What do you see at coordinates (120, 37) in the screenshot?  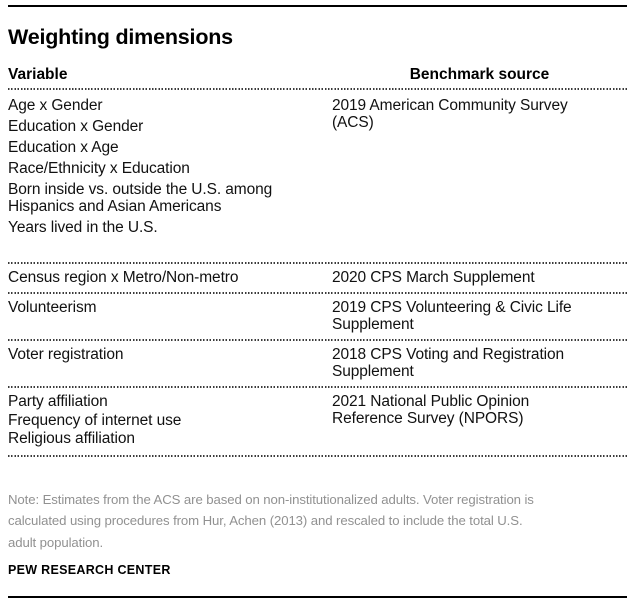 I see `page-title: Weighting dimensions` at bounding box center [120, 37].